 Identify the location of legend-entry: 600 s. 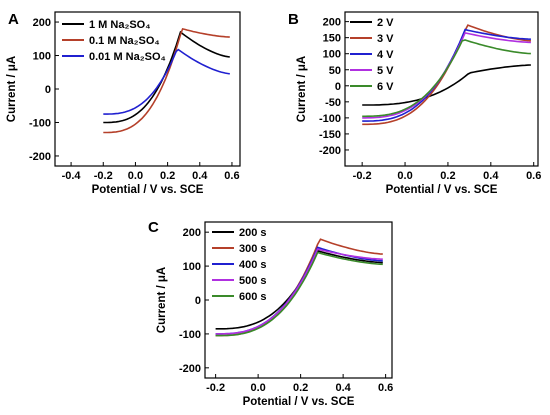
(253, 297).